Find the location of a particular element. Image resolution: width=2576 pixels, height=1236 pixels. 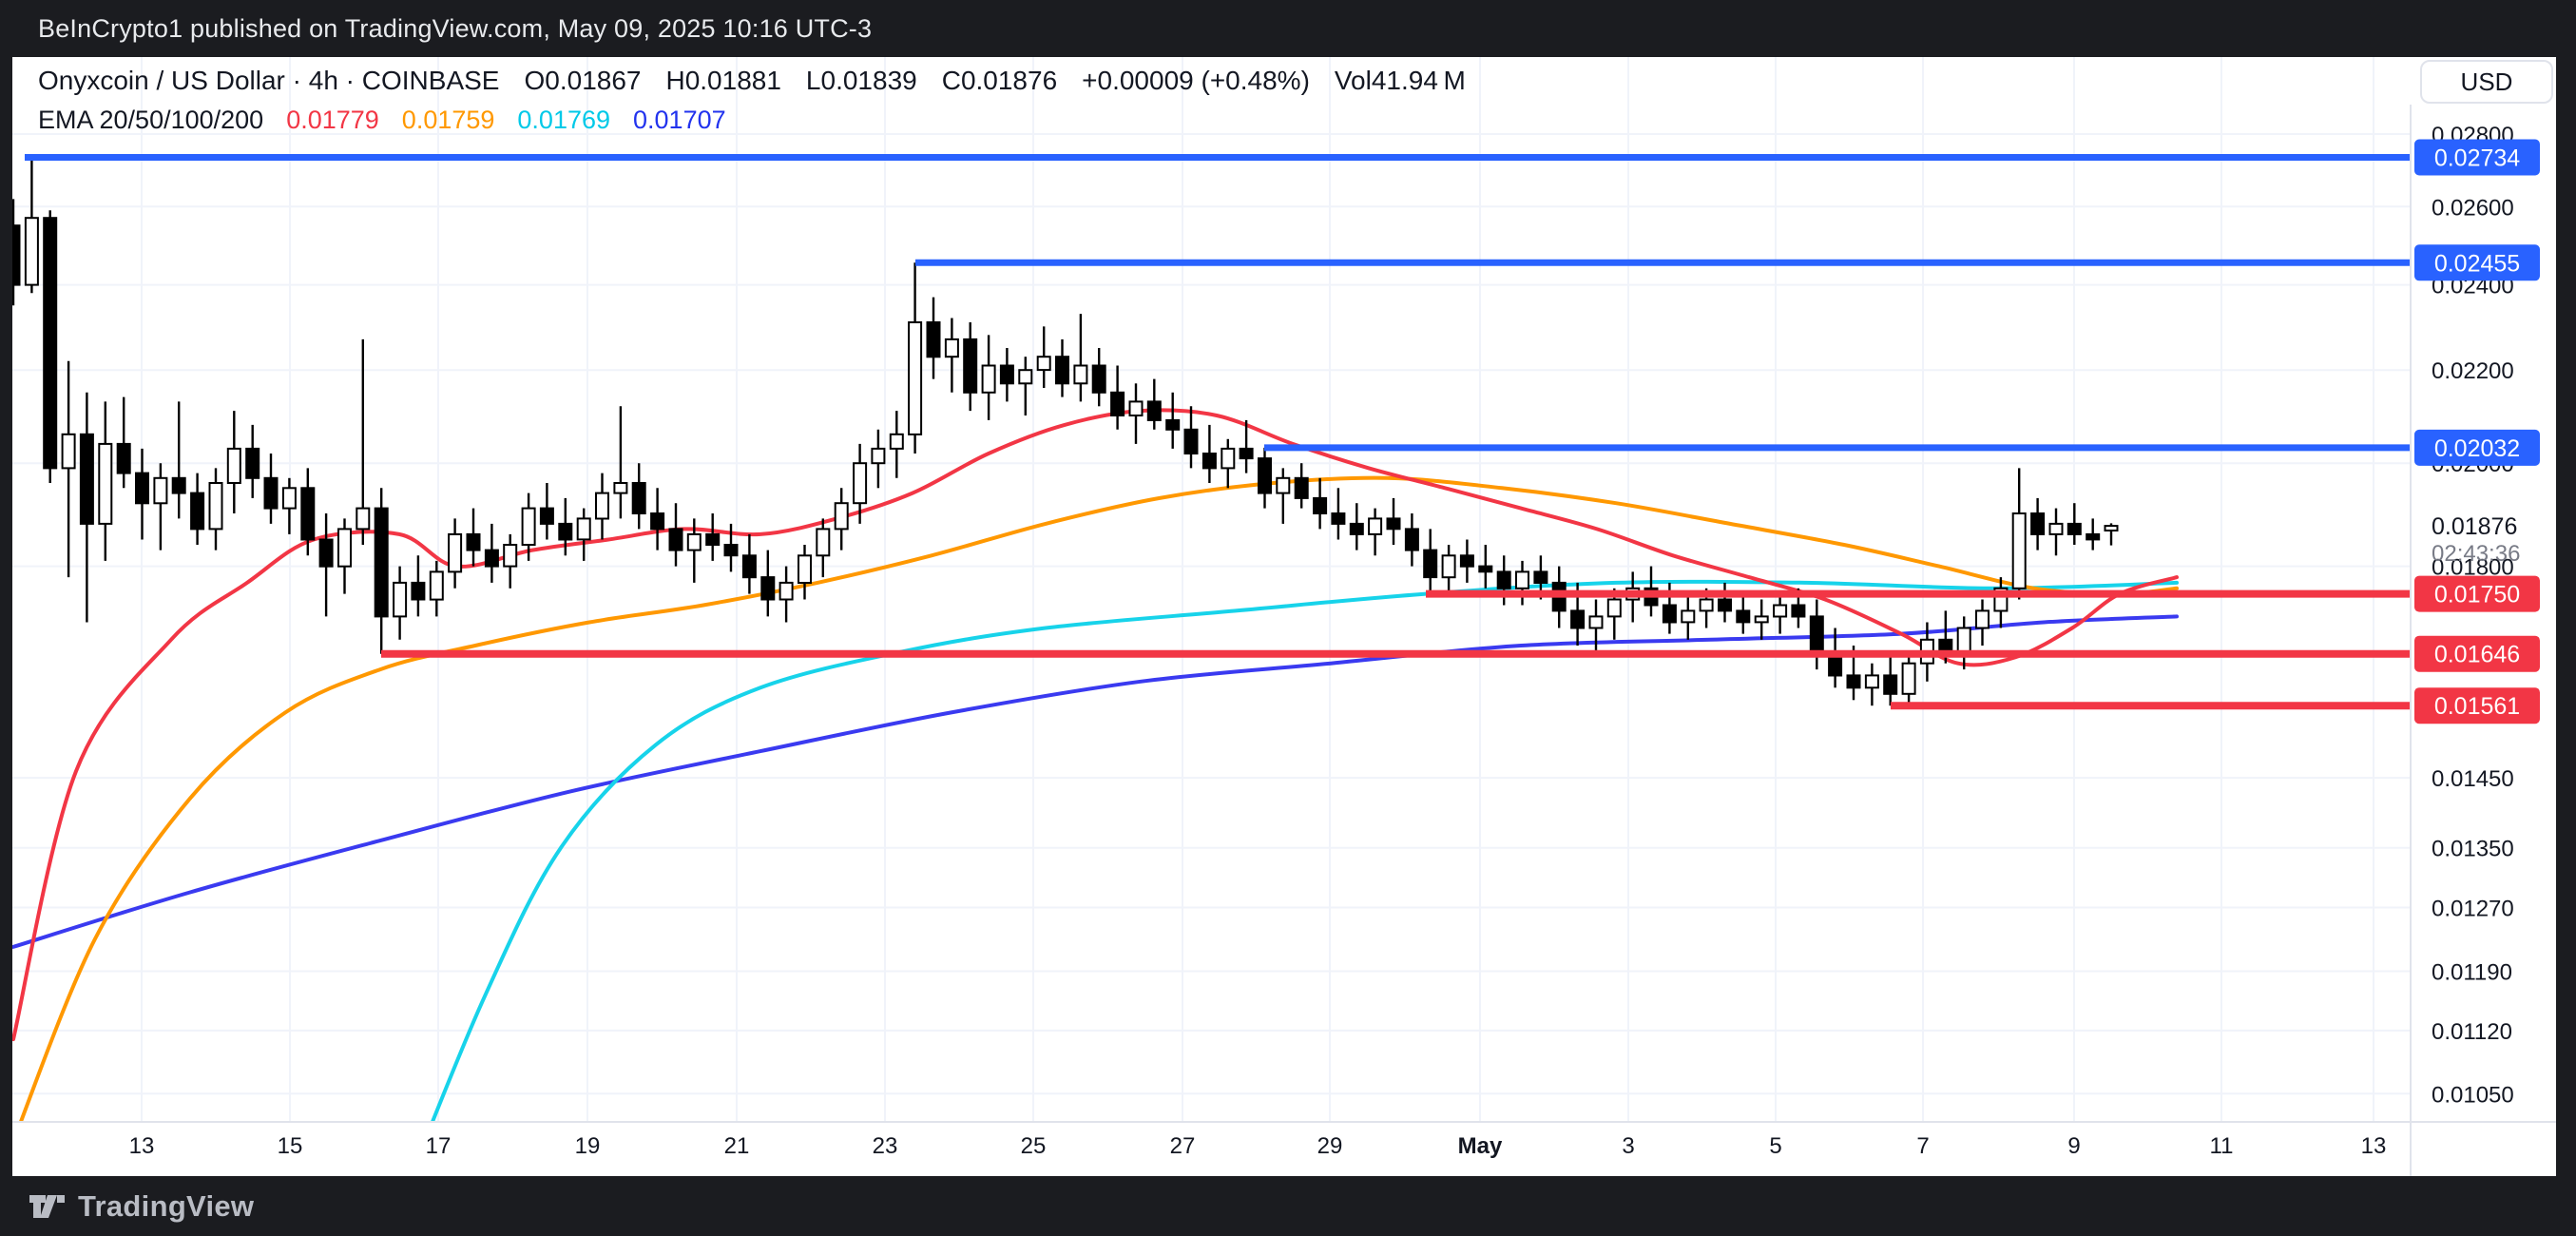

ema-indicator-label: EMA 20/50/100/200 is located at coordinates (151, 120).